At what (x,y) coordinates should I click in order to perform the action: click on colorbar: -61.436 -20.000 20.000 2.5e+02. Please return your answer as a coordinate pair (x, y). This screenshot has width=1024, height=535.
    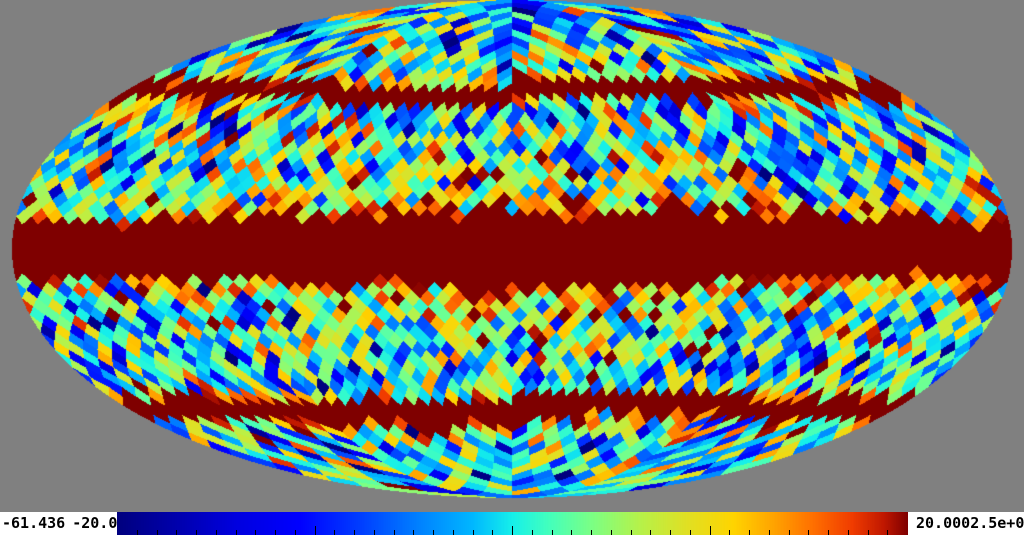
    Looking at the image, I should click on (512, 523).